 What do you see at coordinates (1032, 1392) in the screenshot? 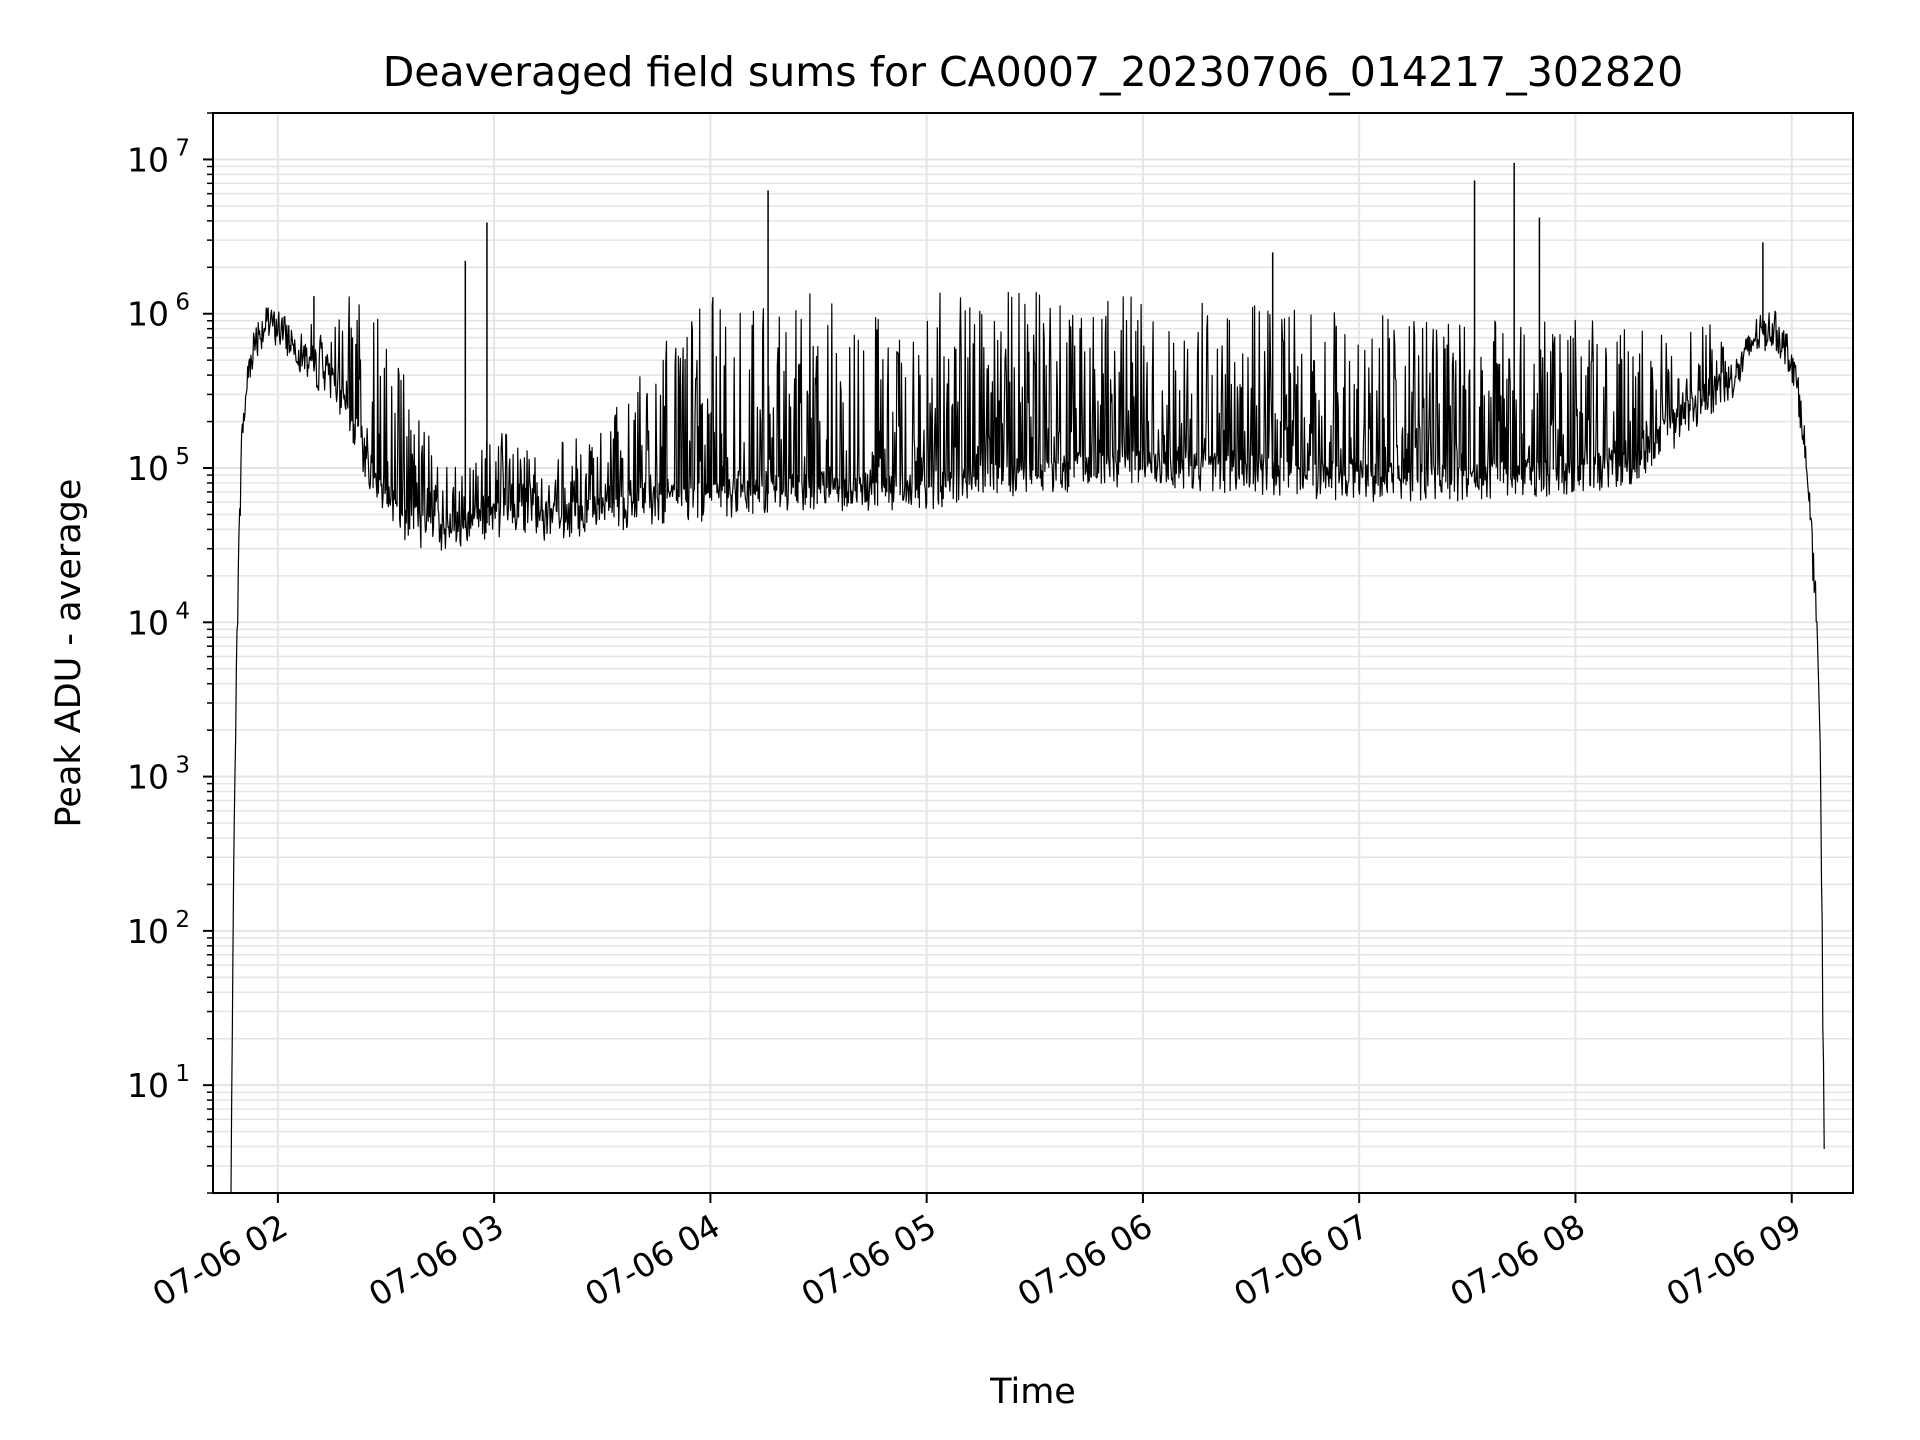
I see `x-axis-label: Time` at bounding box center [1032, 1392].